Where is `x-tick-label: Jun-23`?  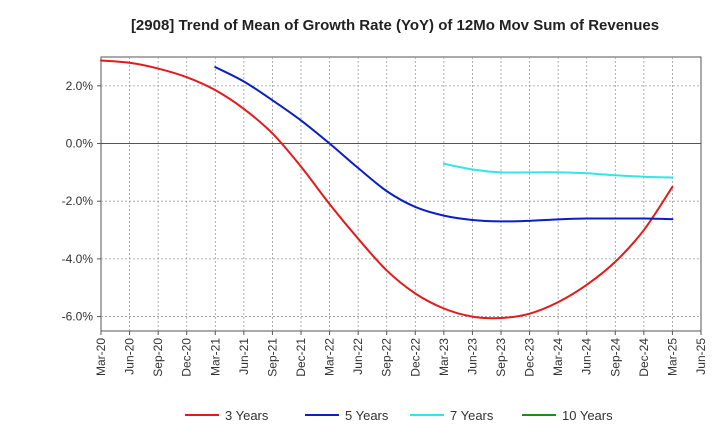 x-tick-label: Jun-23 is located at coordinates (472, 356).